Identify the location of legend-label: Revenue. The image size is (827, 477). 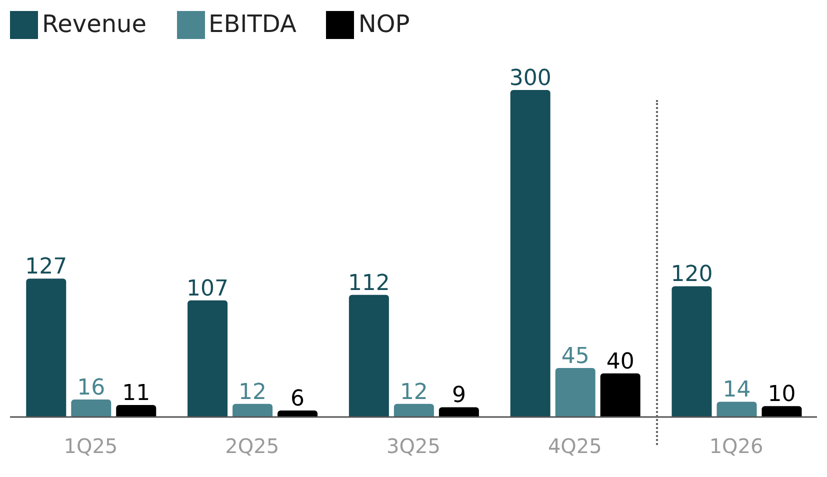
(94, 24).